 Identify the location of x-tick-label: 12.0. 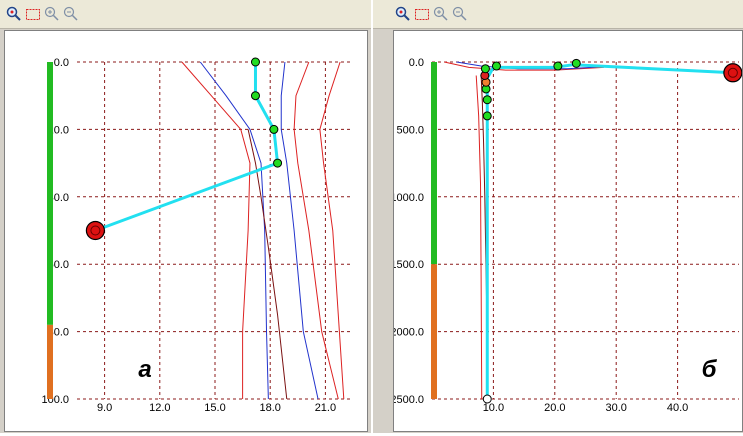
(159, 408).